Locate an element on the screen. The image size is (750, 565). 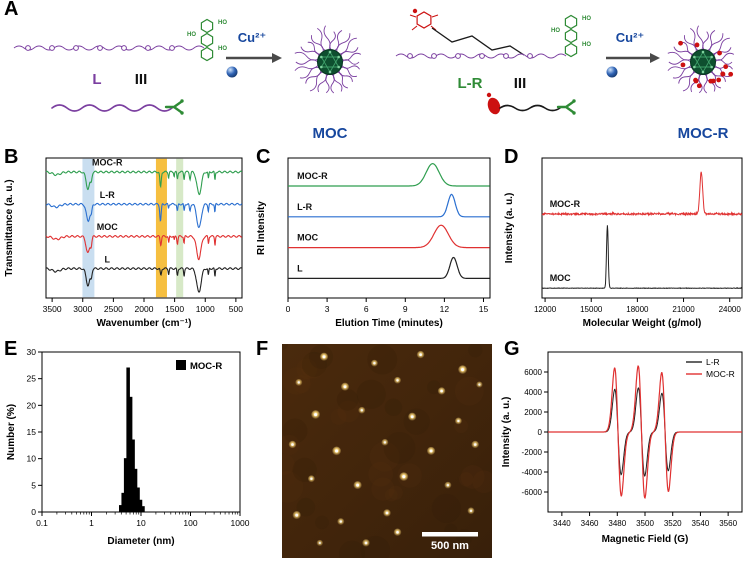
panel-label-a: A is located at coordinates (11, 10).